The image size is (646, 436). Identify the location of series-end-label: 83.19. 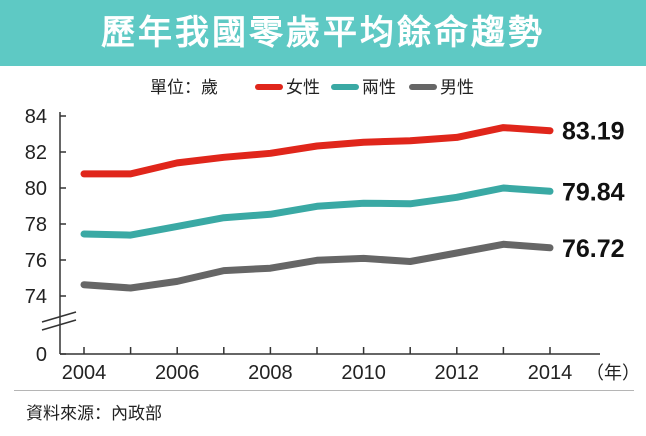
(593, 132).